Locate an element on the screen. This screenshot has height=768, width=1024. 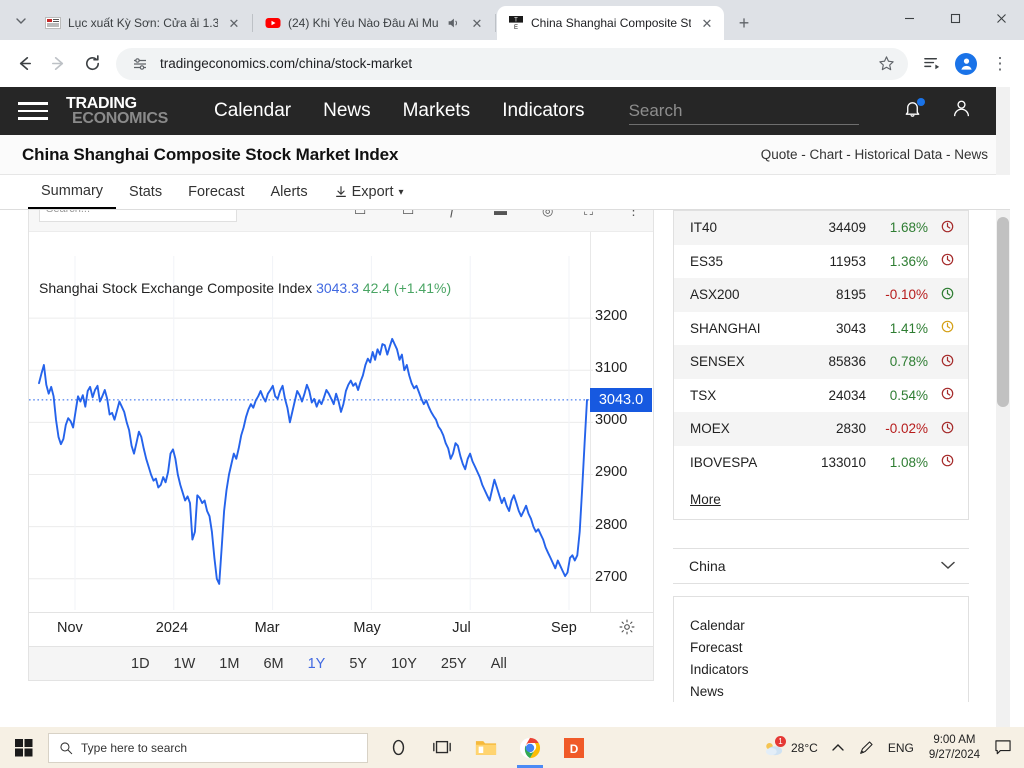
language-indicator: ENG is located at coordinates (900, 747).